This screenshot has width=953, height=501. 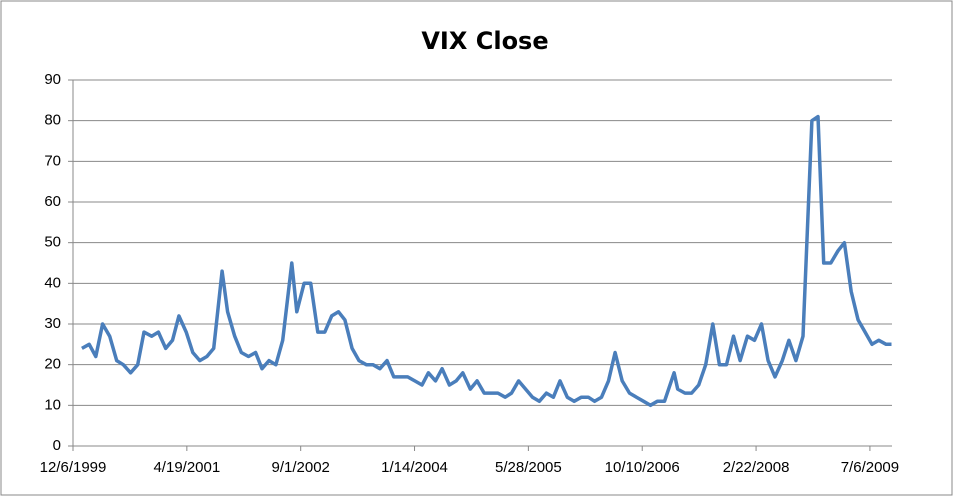 What do you see at coordinates (52, 242) in the screenshot?
I see `y-tick-label: 50` at bounding box center [52, 242].